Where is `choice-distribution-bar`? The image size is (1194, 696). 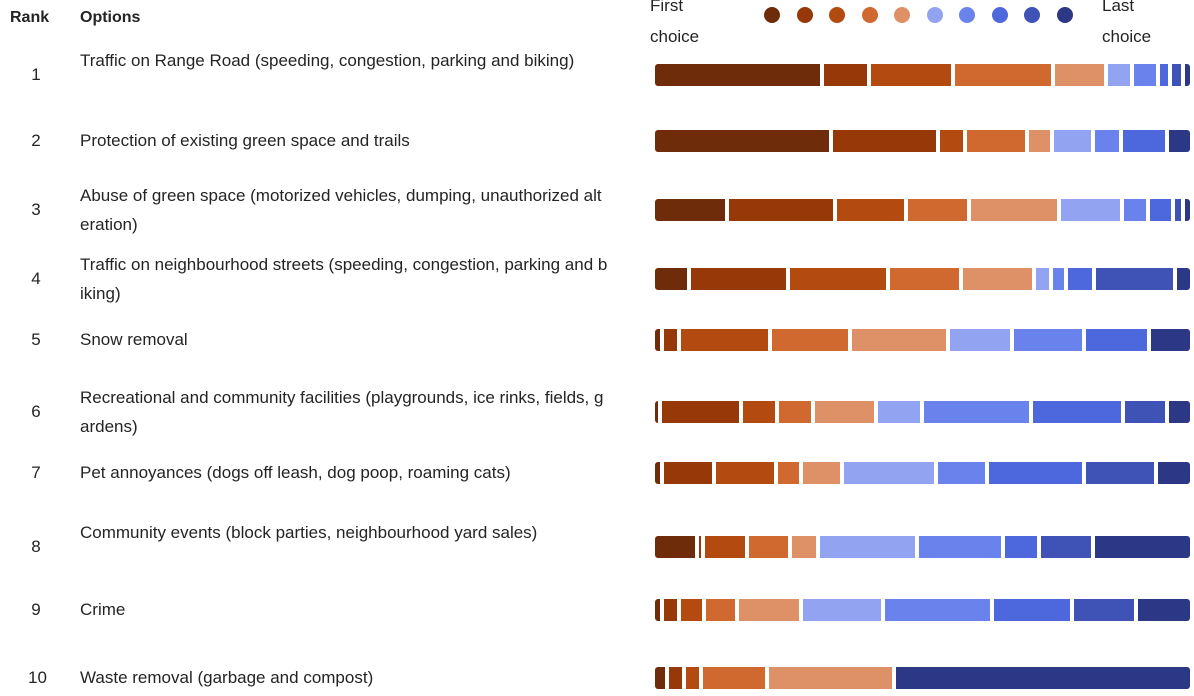 choice-distribution-bar is located at coordinates (922, 547).